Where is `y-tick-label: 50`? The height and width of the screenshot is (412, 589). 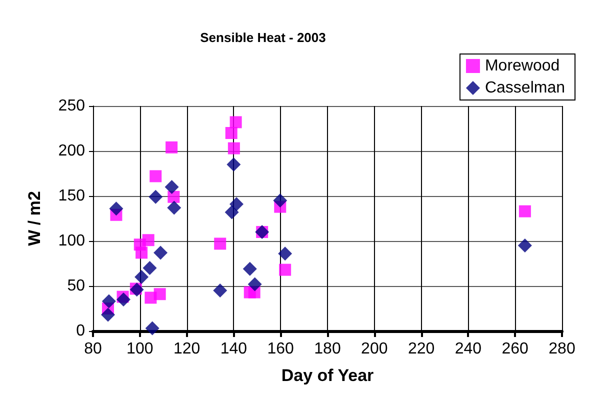 y-tick-label: 50 is located at coordinates (76, 286).